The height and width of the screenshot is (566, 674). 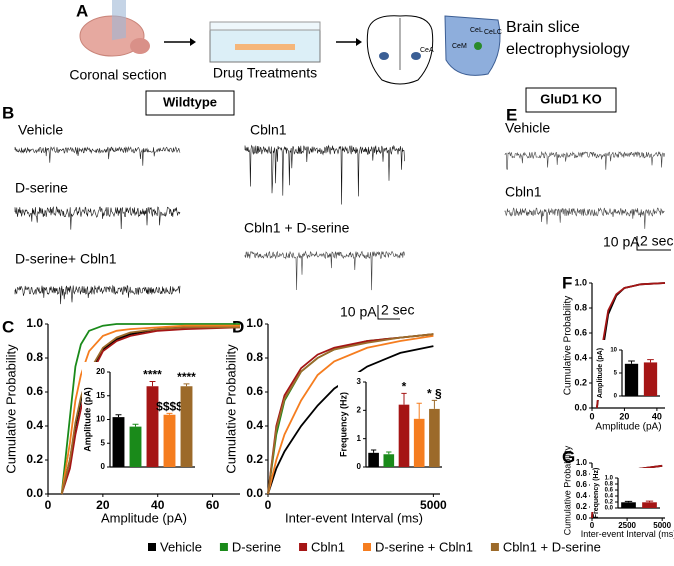 I want to click on step-label: Drug Treatments, so click(x=265, y=73).